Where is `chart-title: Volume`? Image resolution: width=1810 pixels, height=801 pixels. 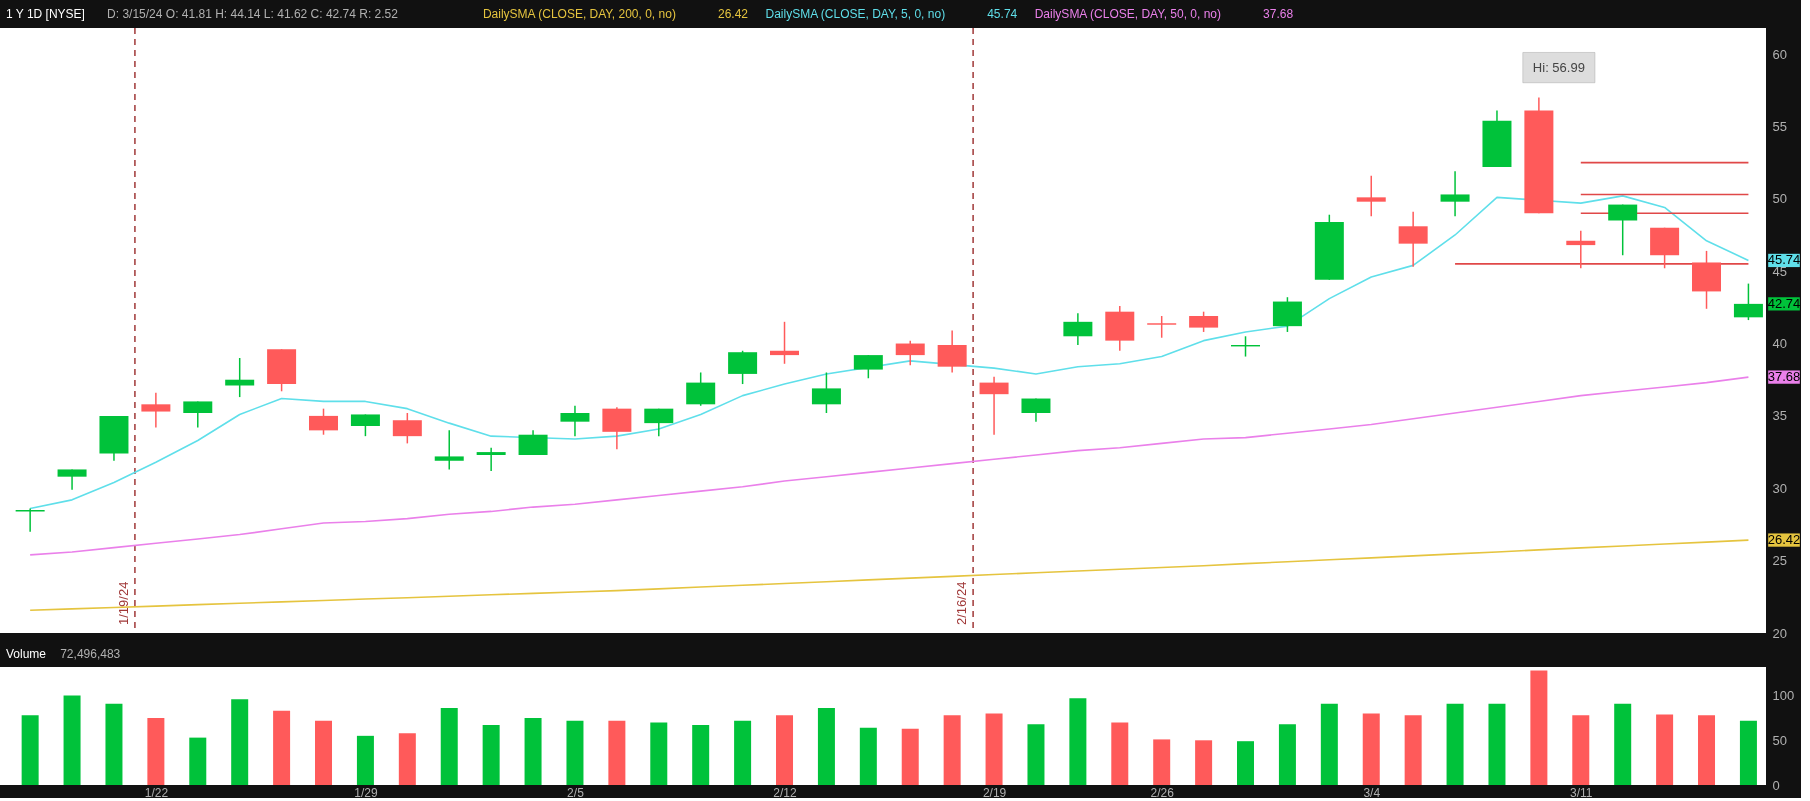
chart-title: Volume is located at coordinates (26, 653).